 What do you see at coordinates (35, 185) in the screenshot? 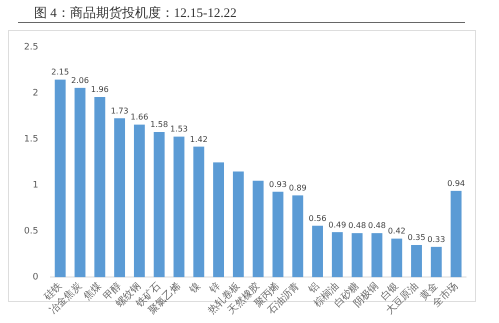
I see `y-tick-label: 1` at bounding box center [35, 185].